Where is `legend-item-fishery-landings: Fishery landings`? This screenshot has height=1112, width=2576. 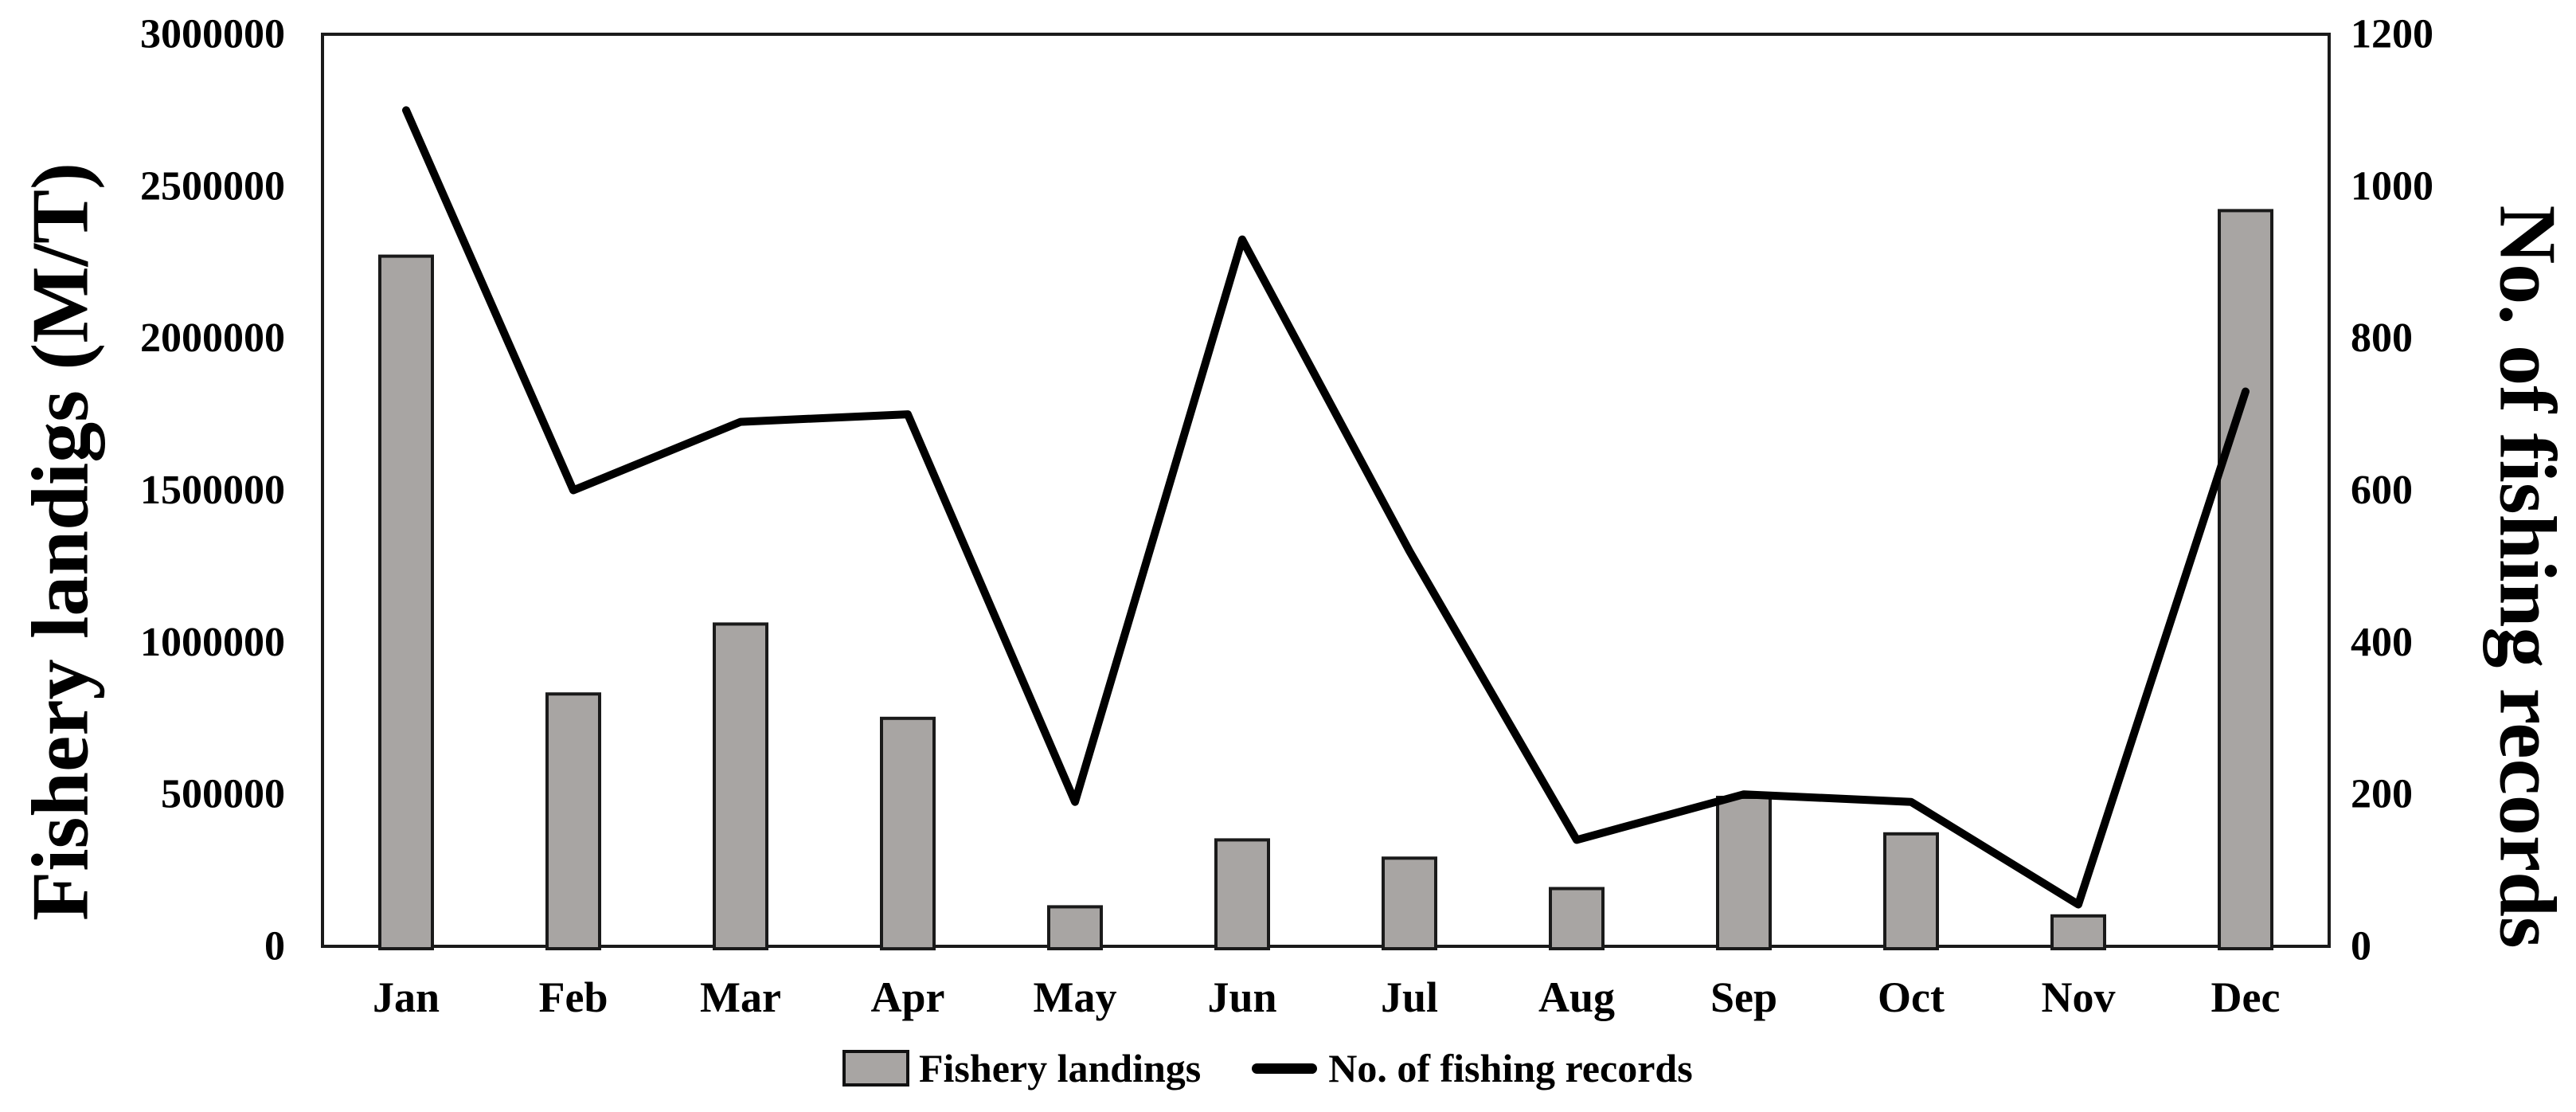 legend-item-fishery-landings: Fishery landings is located at coordinates (1022, 1068).